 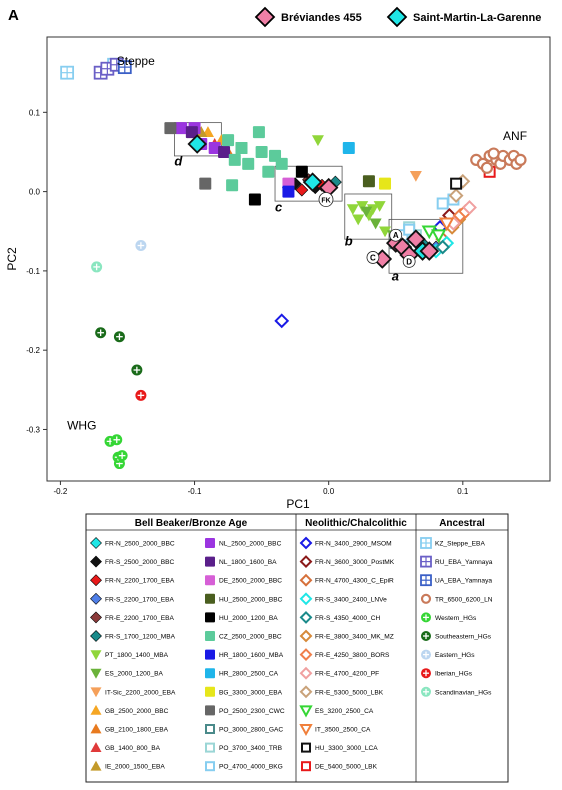 I want to click on sample-label-d: D, so click(x=409, y=261).